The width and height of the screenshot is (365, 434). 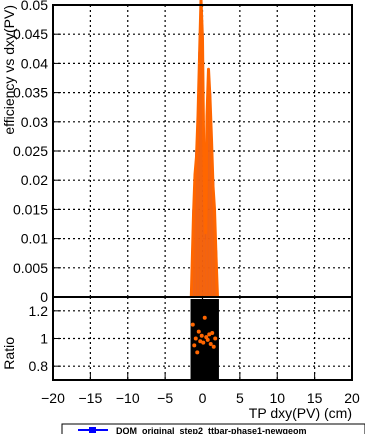 I want to click on main-series, so click(x=204, y=149).